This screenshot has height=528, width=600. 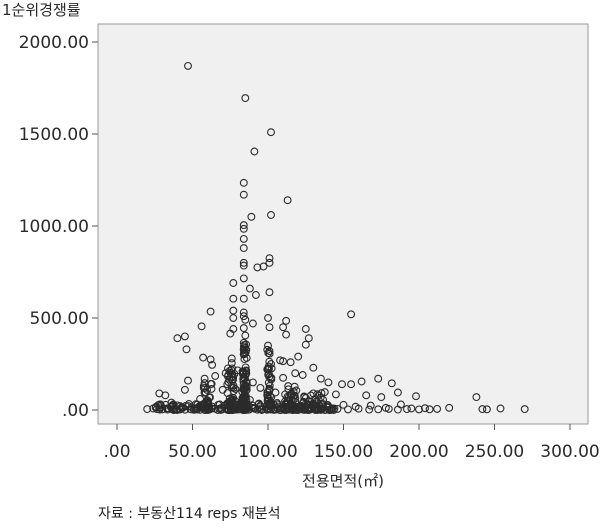 I want to click on x-tick-label: 250.00, so click(x=494, y=452).